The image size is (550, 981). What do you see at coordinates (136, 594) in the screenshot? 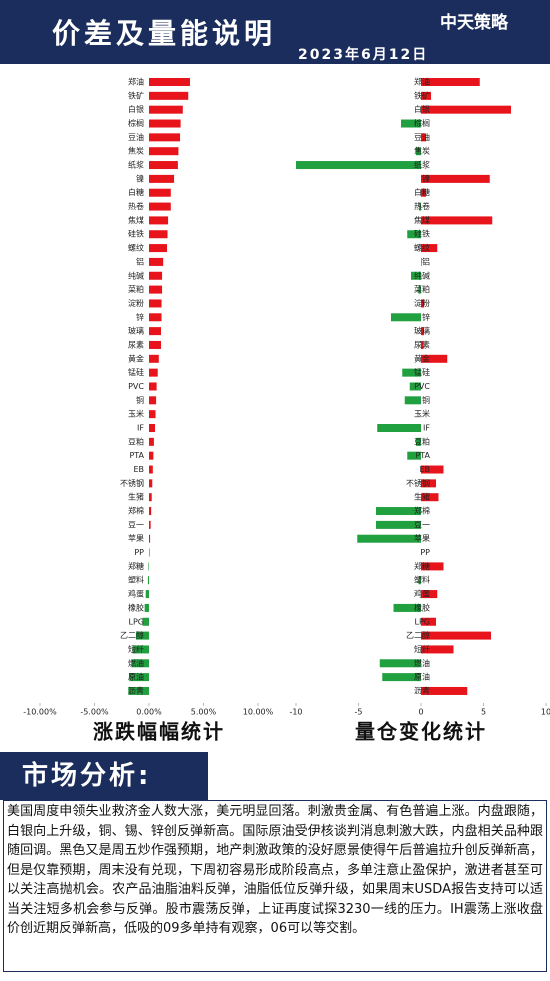
I see `category-label: 鸡蛋` at bounding box center [136, 594].